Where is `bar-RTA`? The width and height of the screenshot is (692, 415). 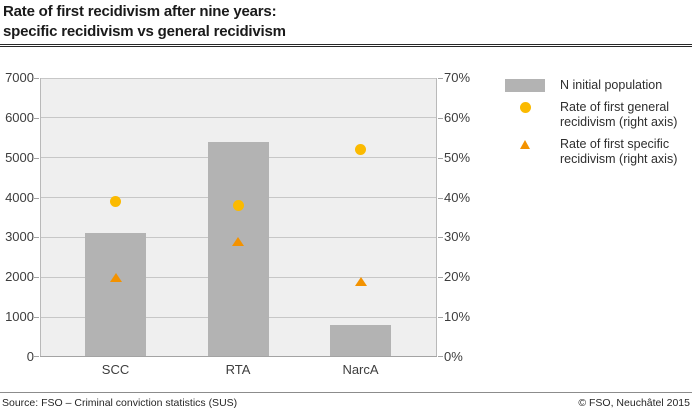 bar-RTA is located at coordinates (238, 249).